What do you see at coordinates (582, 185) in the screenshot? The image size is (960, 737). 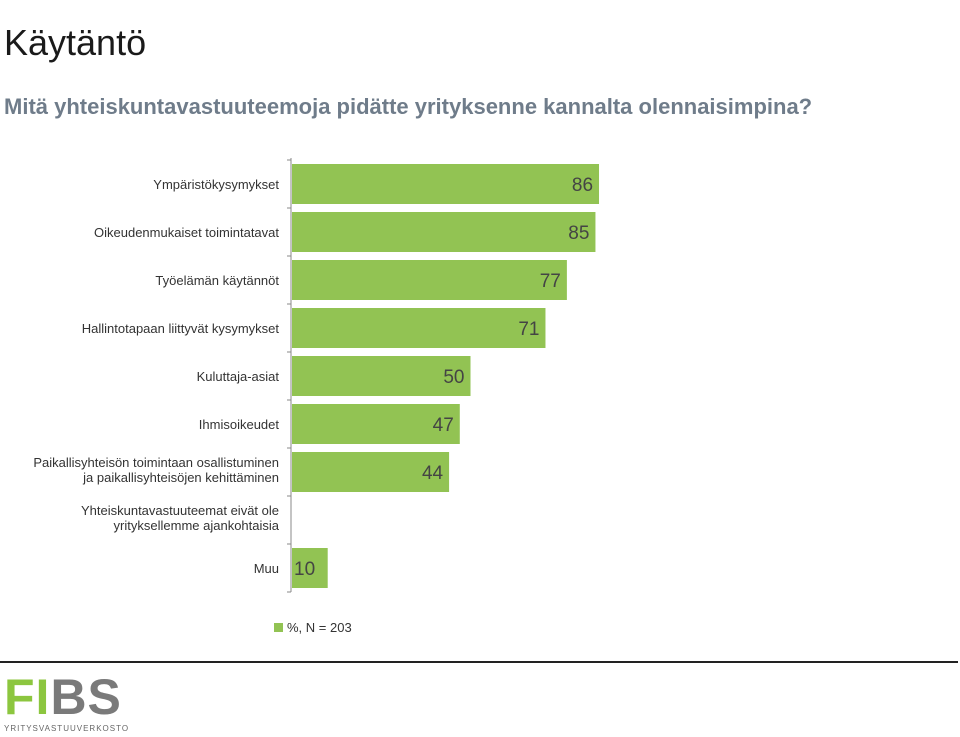 I see `bar-value-label: 86` at bounding box center [582, 185].